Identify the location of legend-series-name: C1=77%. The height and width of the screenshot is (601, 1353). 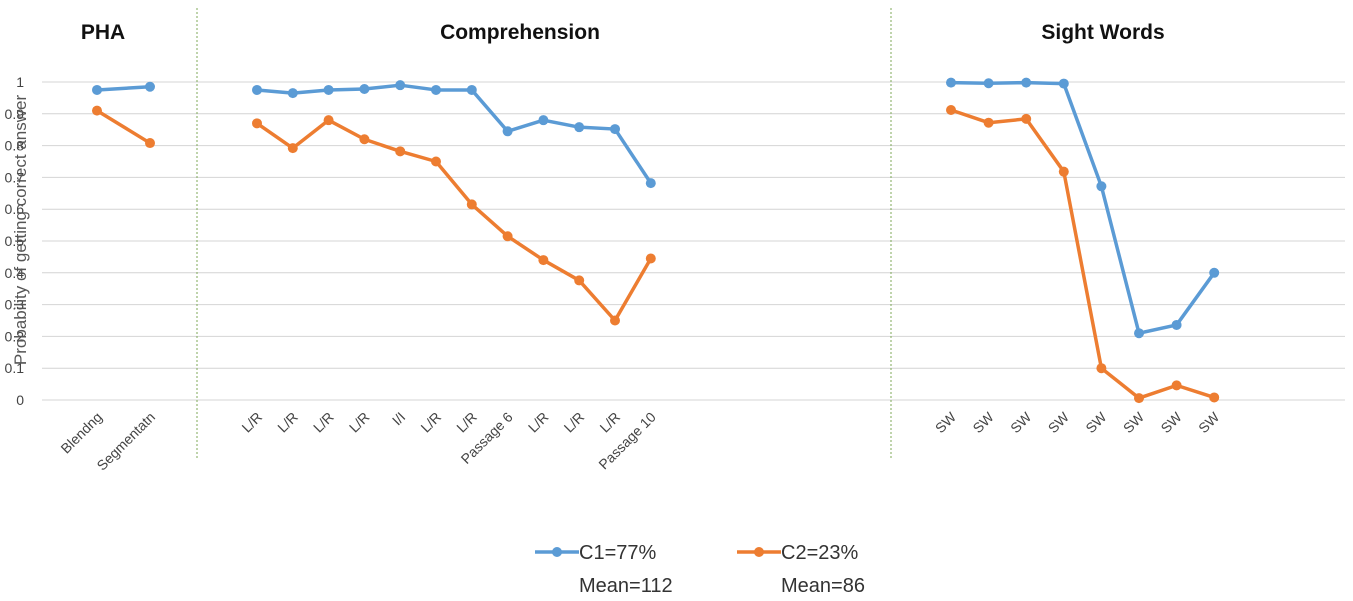
(617, 553).